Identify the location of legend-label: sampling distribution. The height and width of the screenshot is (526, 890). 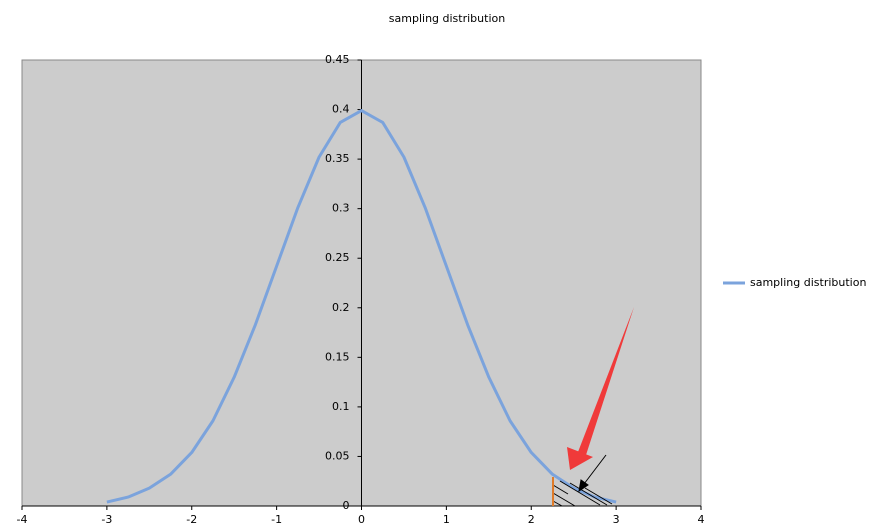
(808, 282).